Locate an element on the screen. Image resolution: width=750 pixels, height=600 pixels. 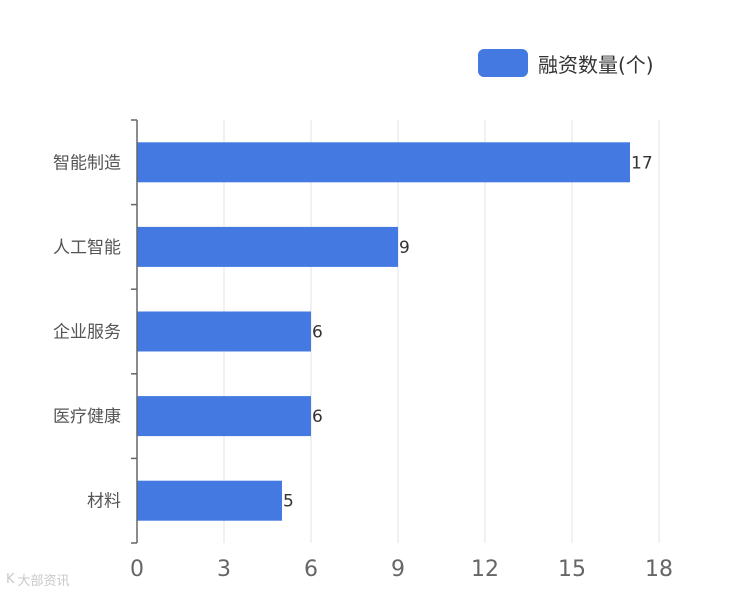
category-label: 材料 is located at coordinates (104, 502).